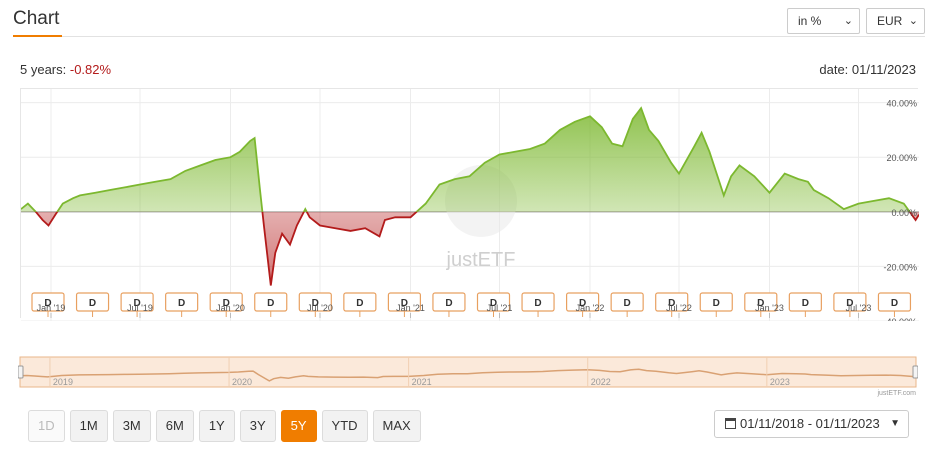  I want to click on navigator-year-label: 2022, so click(601, 382).